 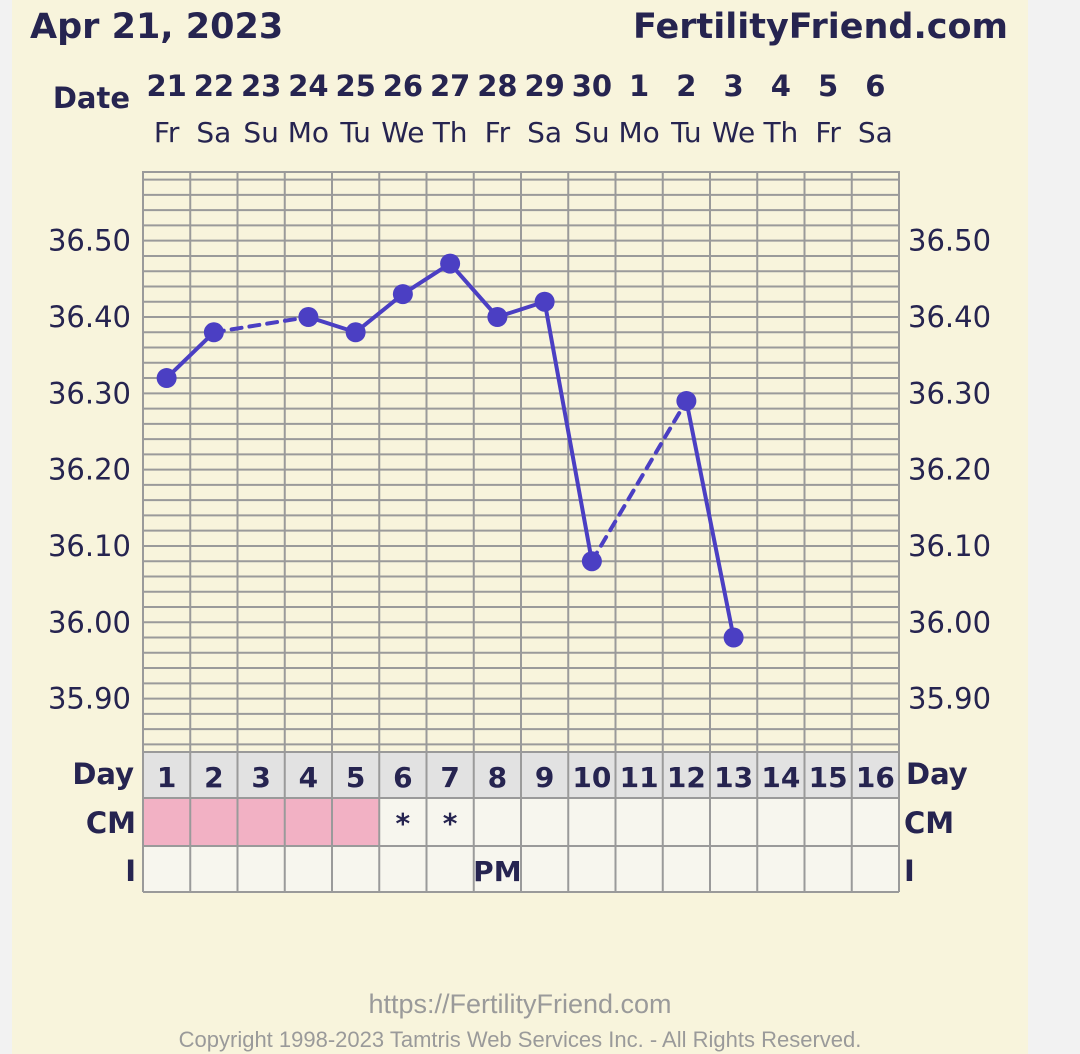 I want to click on cycle-day-number: 2, so click(x=213, y=777).